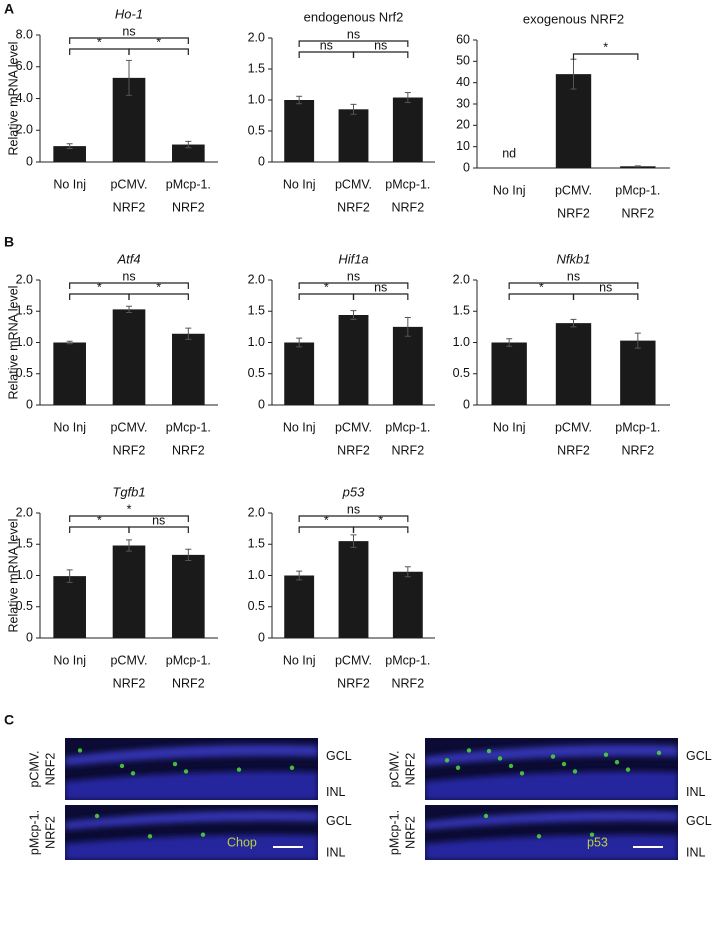  I want to click on inl-band, so click(551, 847).